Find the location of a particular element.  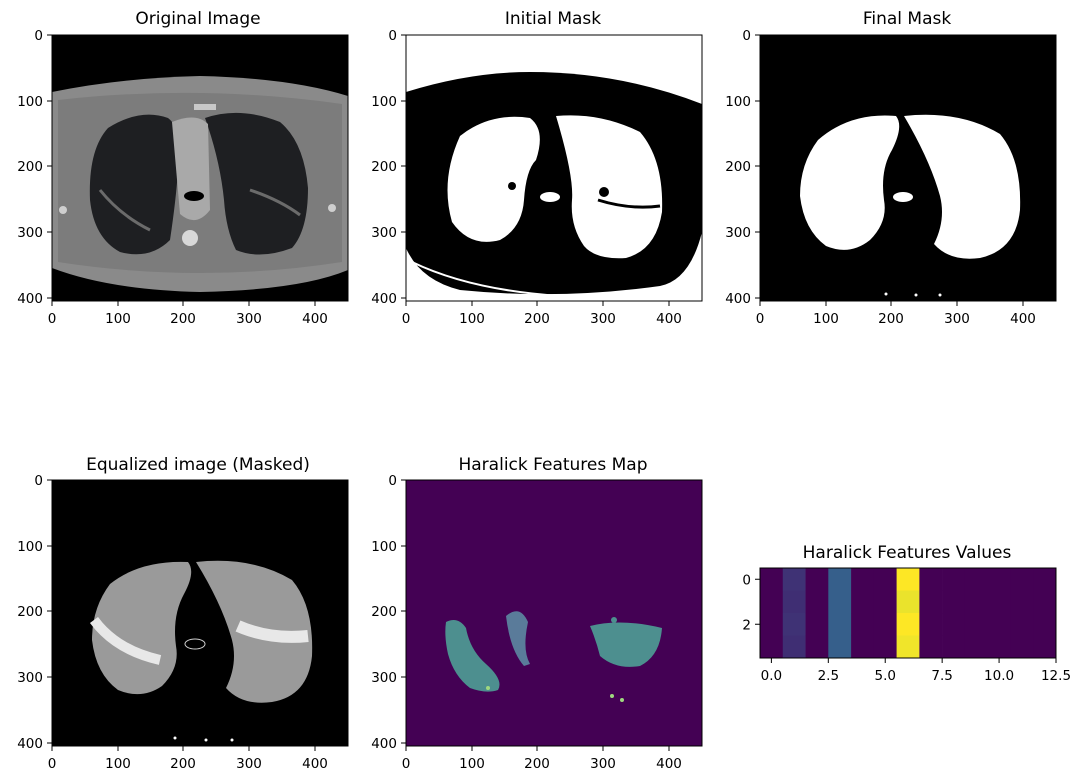

image-final-mask is located at coordinates (908, 168).